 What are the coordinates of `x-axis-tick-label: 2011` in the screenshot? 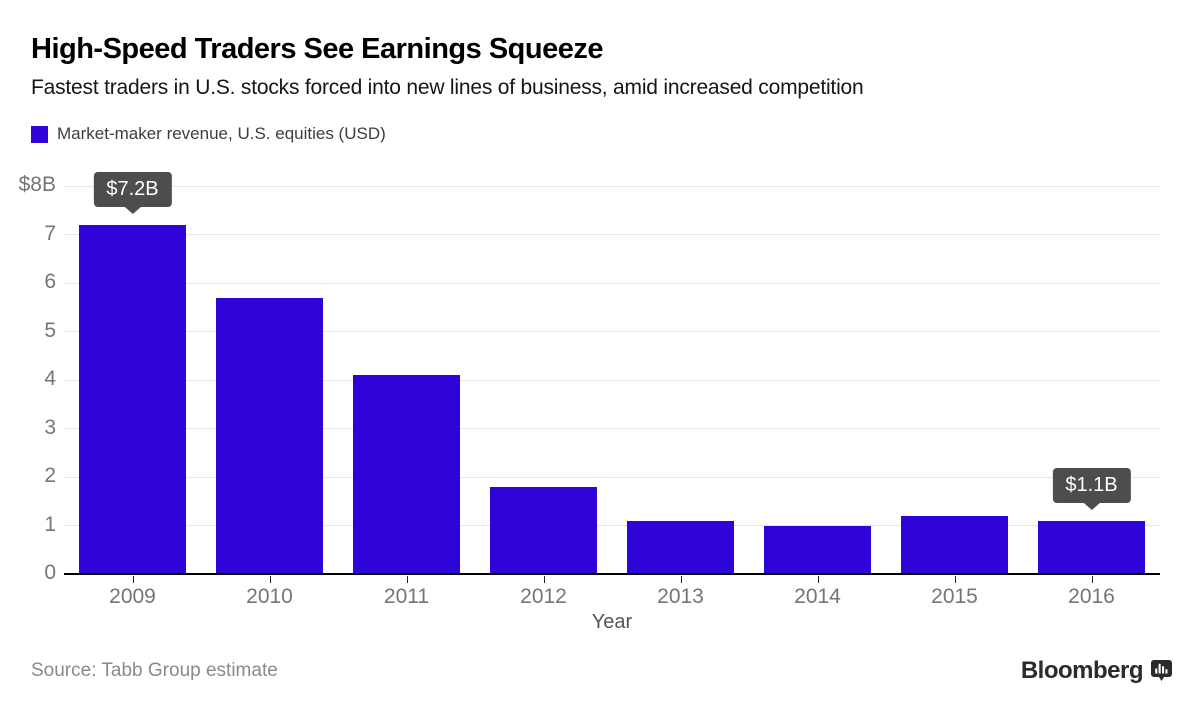 It's located at (406, 596).